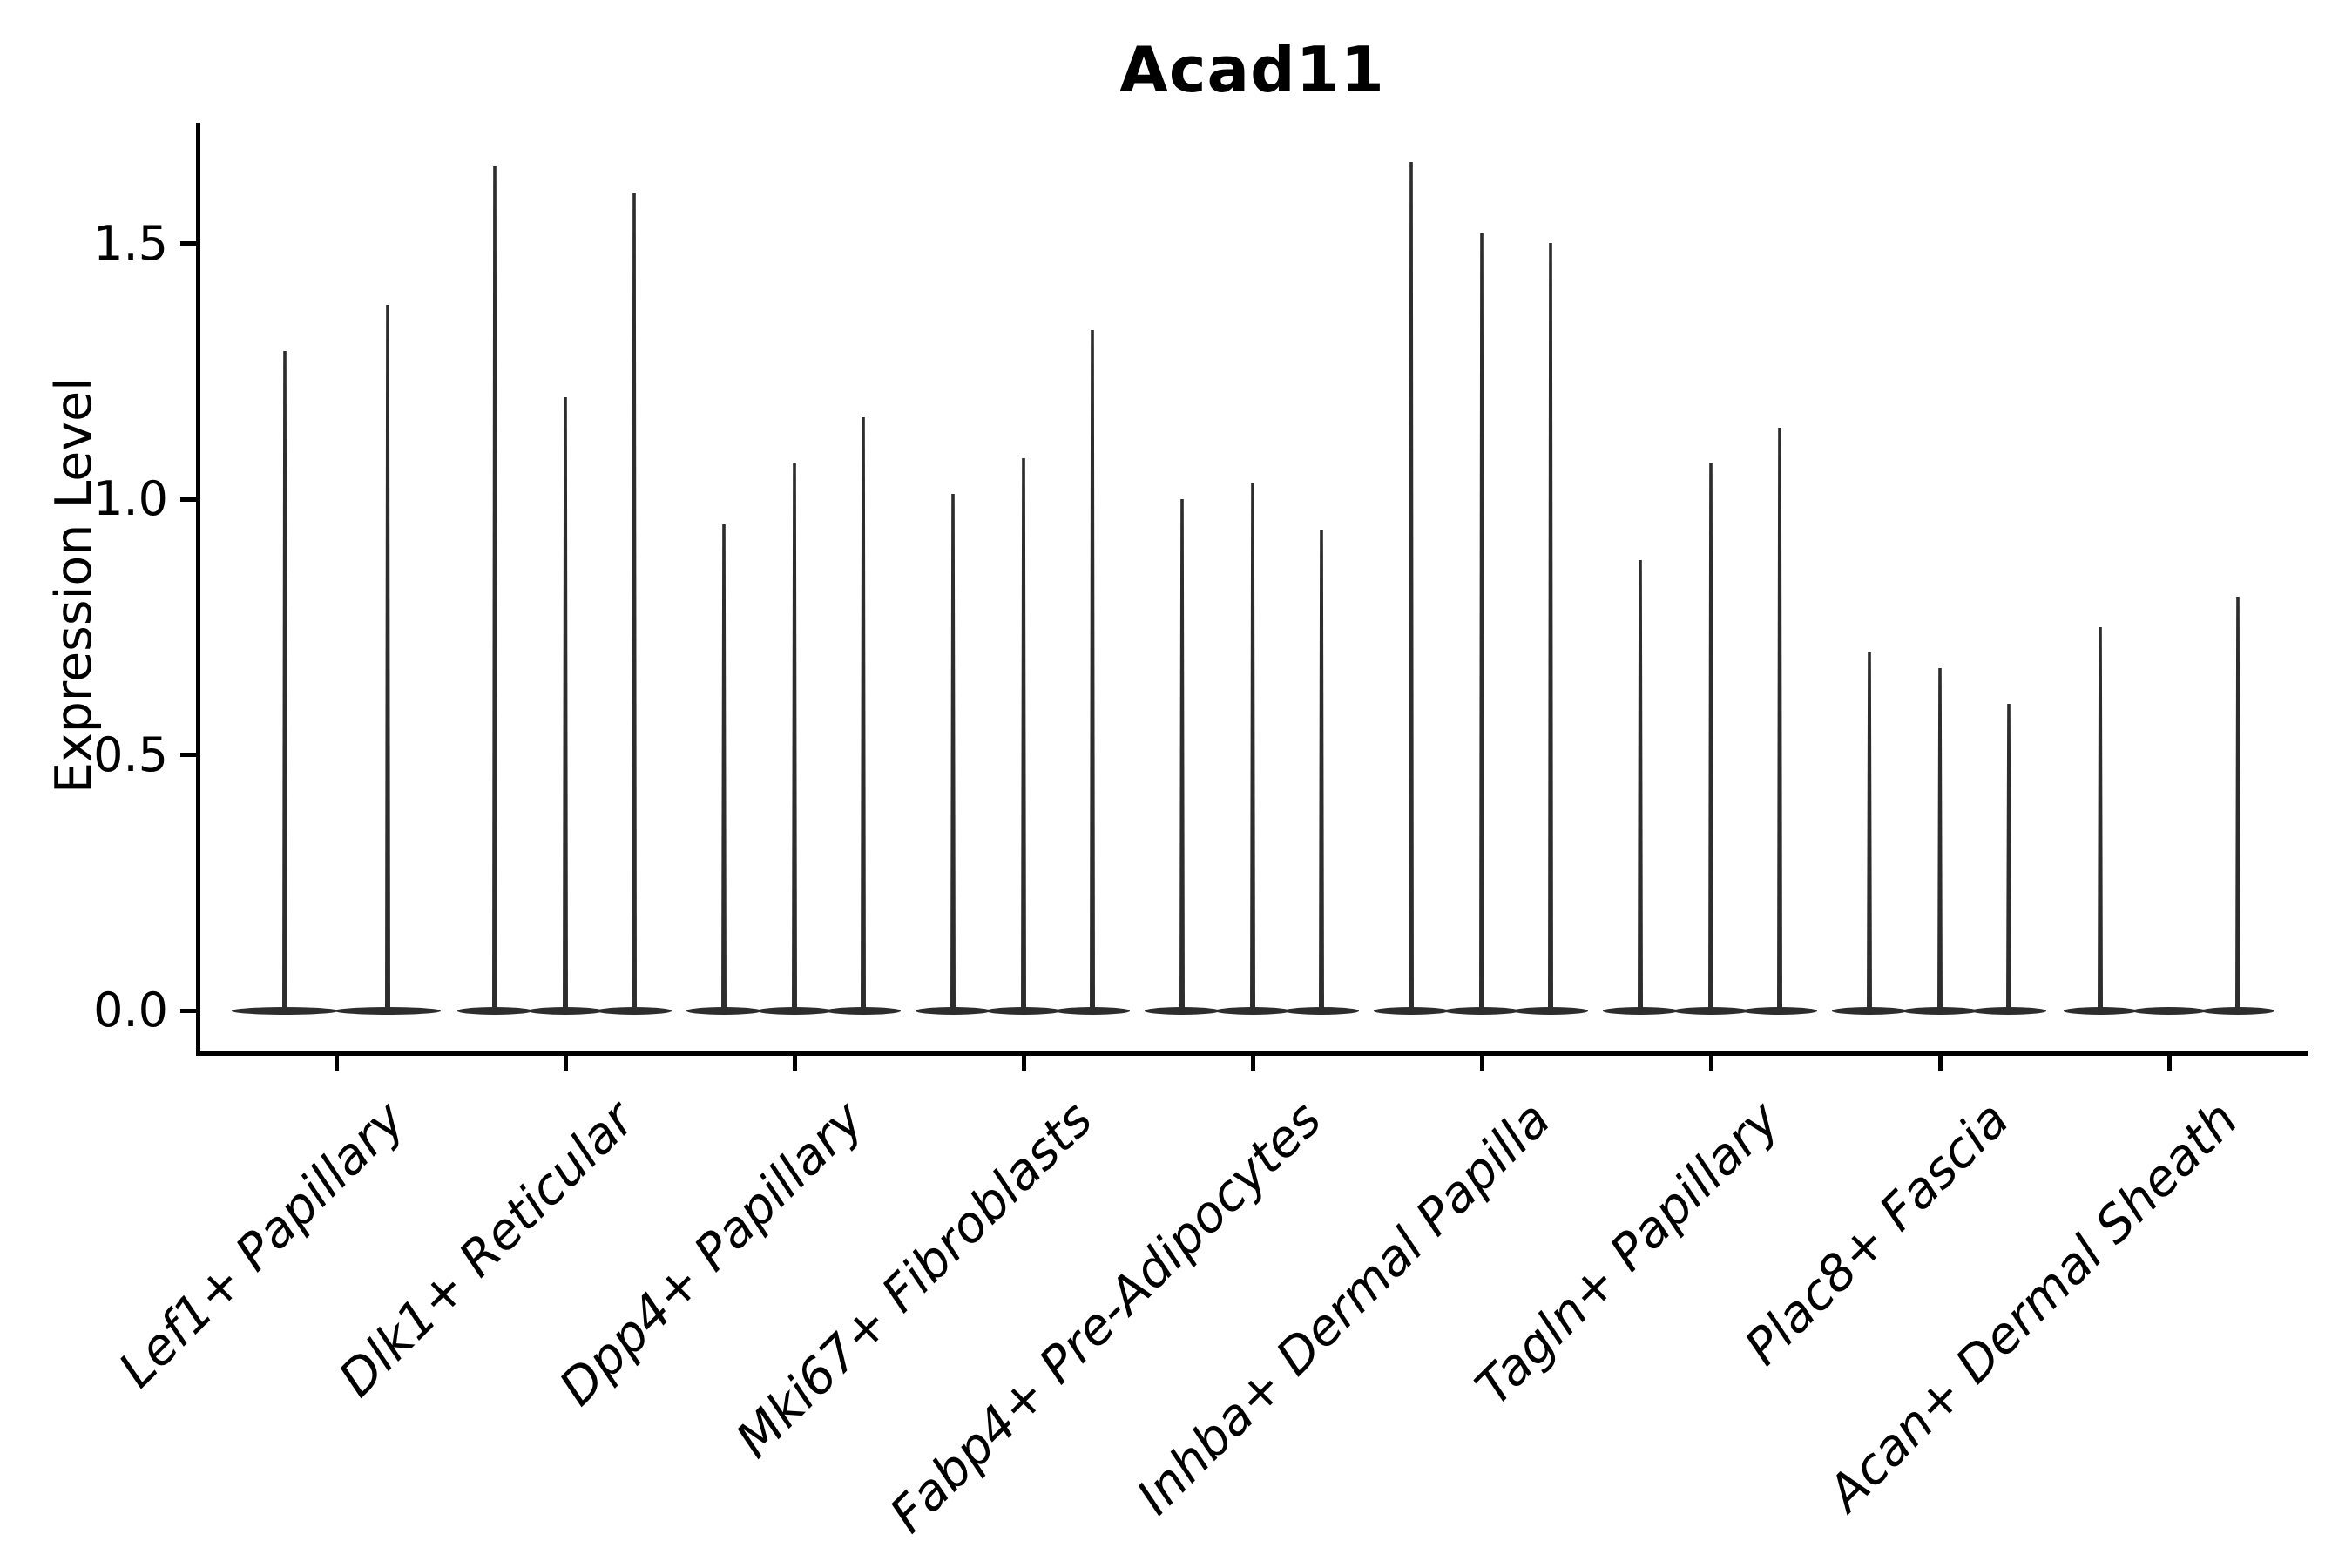  What do you see at coordinates (130, 1010) in the screenshot?
I see `y-tick-label: 0.0` at bounding box center [130, 1010].